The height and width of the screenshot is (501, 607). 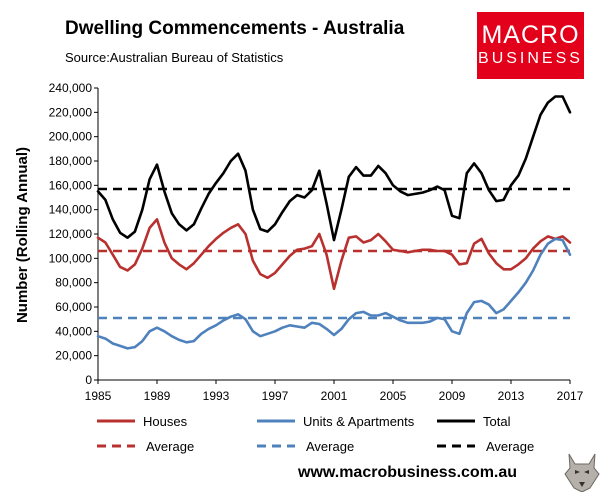 What do you see at coordinates (73, 283) in the screenshot?
I see `y-tick-label: 80,000` at bounding box center [73, 283].